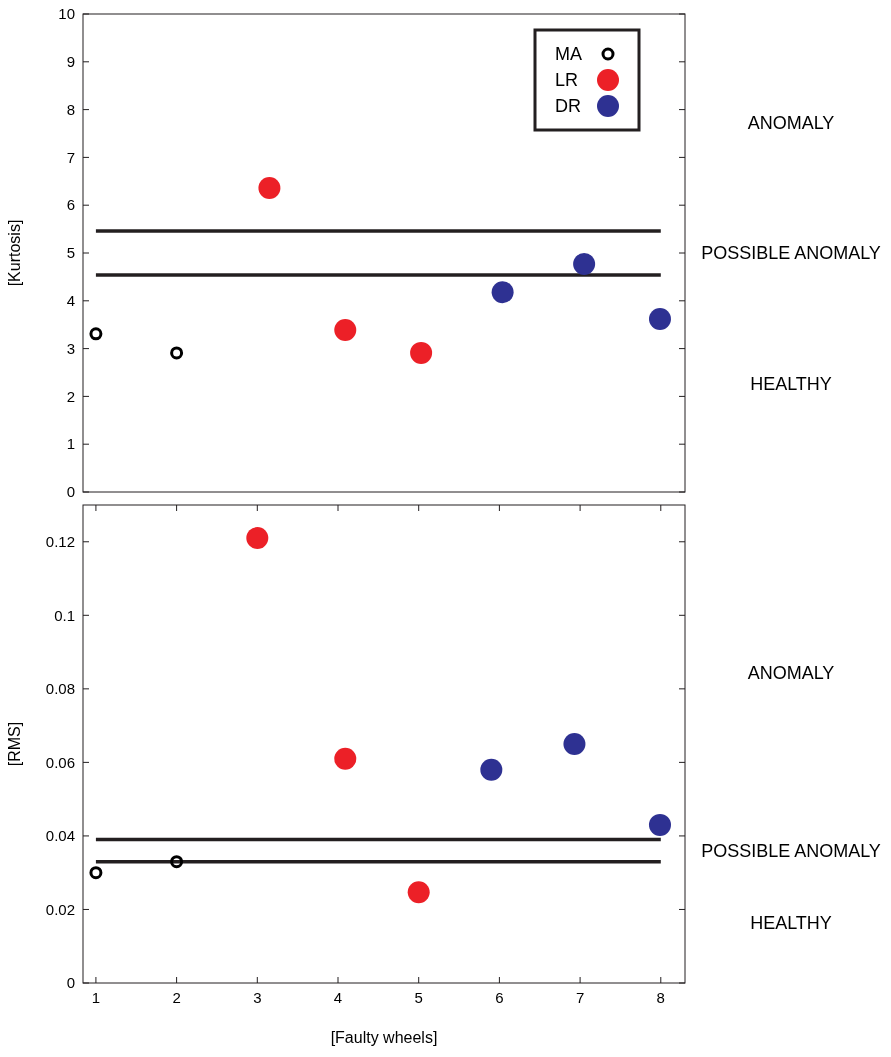 Image resolution: width=891 pixels, height=1057 pixels. I want to click on y-tick-label: 4, so click(70, 301).